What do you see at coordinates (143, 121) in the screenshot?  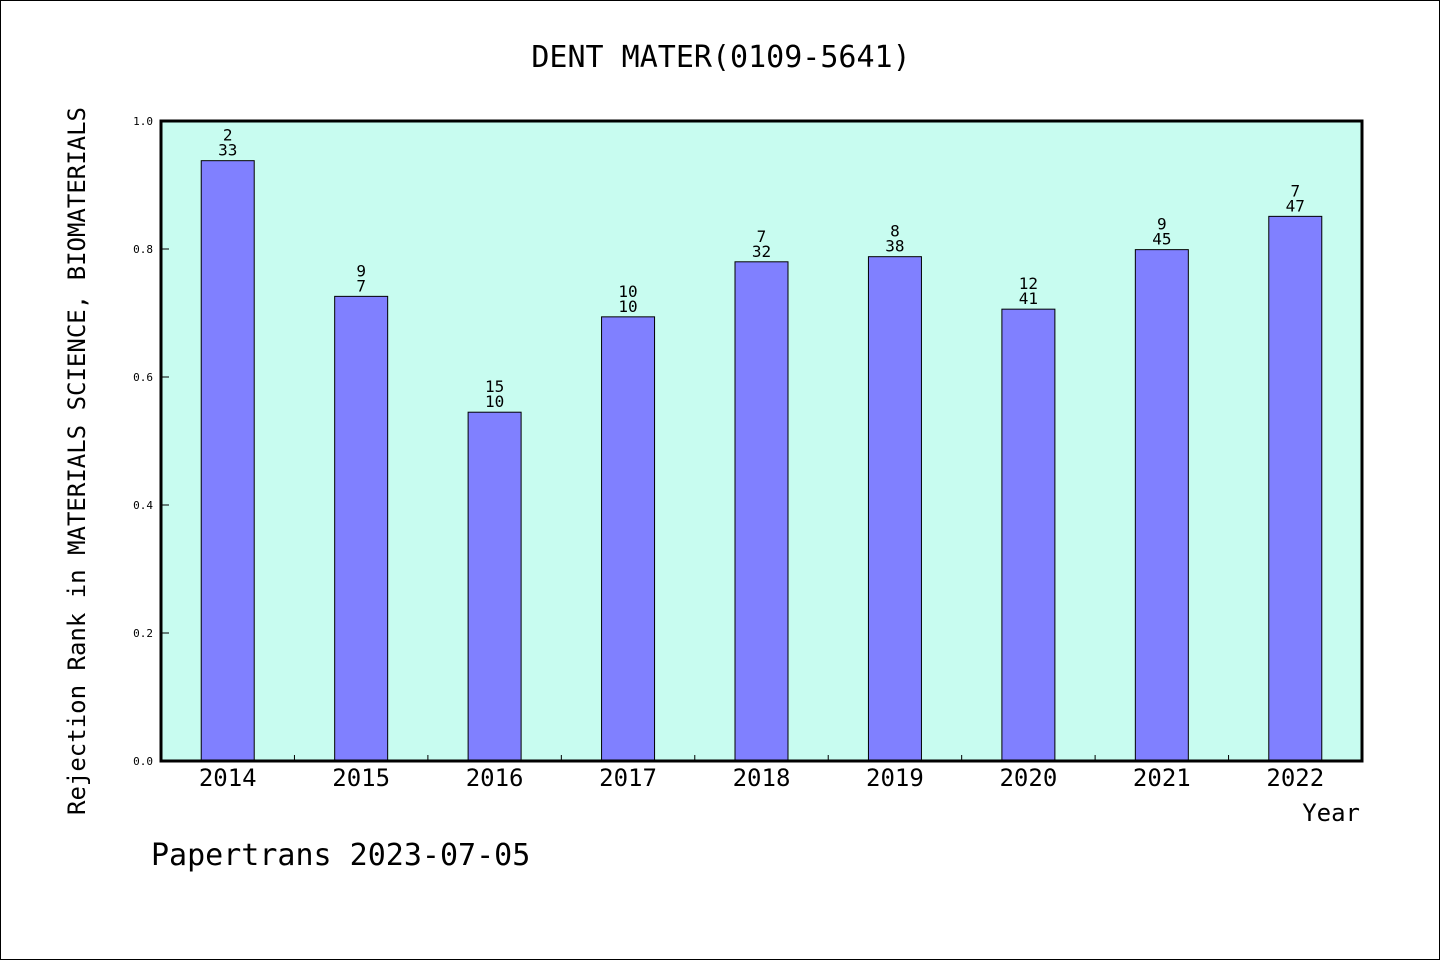 I see `y-tick-label: 1.0` at bounding box center [143, 121].